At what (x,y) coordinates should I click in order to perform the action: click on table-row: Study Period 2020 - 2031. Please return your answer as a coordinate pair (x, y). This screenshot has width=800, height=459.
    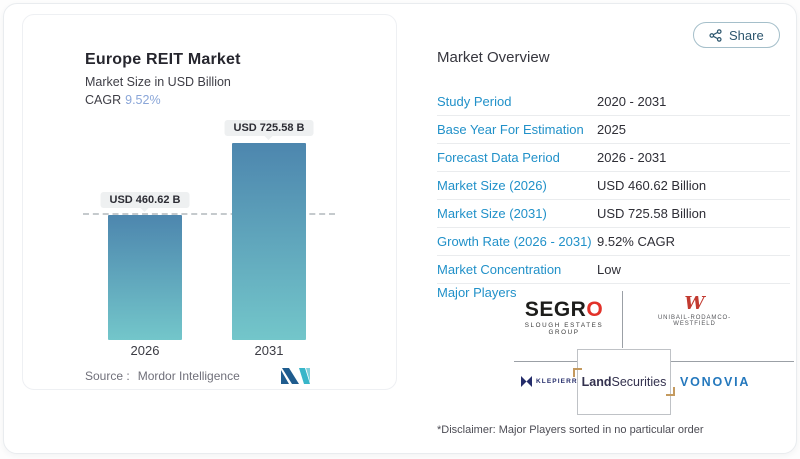
    Looking at the image, I should click on (613, 102).